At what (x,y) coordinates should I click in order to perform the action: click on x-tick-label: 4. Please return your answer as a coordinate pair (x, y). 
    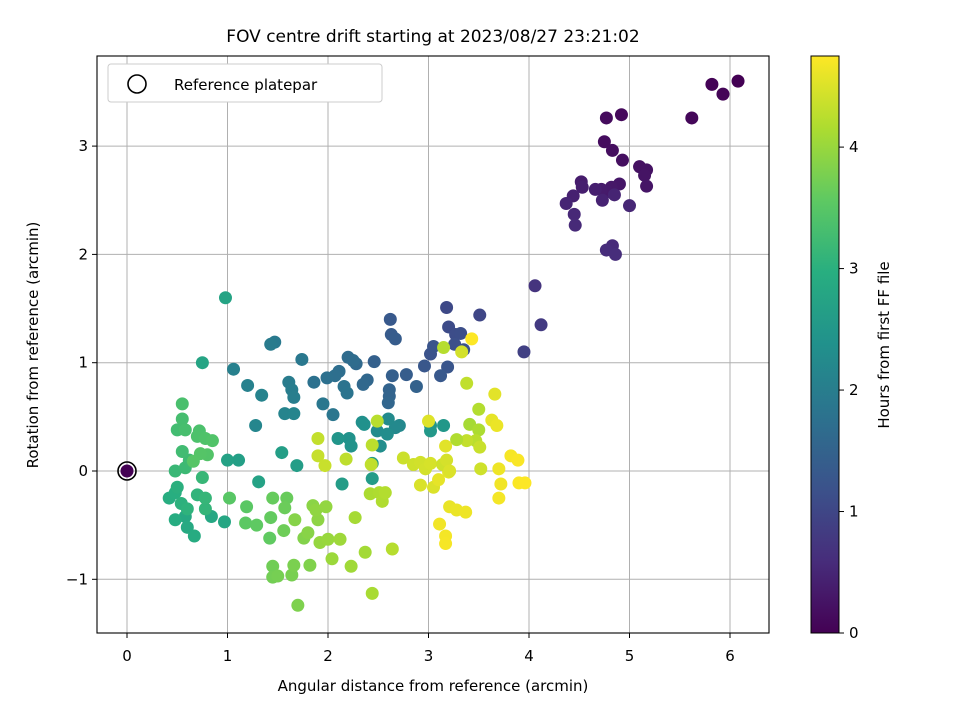
    Looking at the image, I should click on (529, 656).